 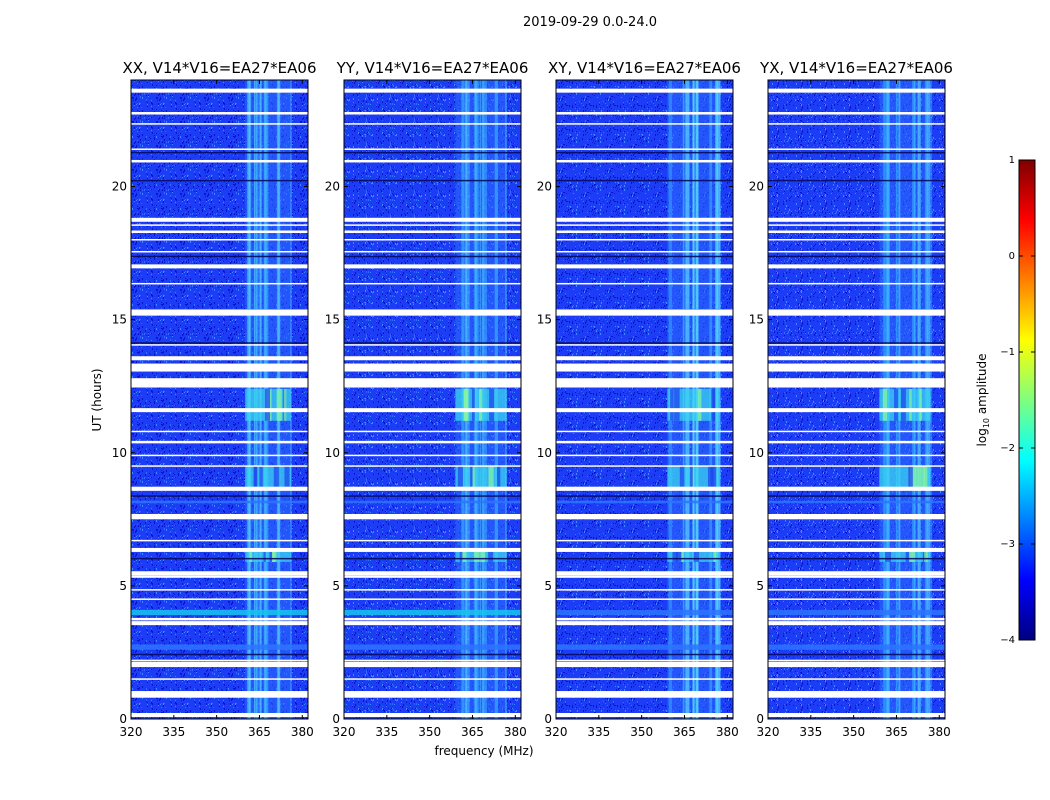 I want to click on y-tick-label: 10, so click(x=119, y=453).